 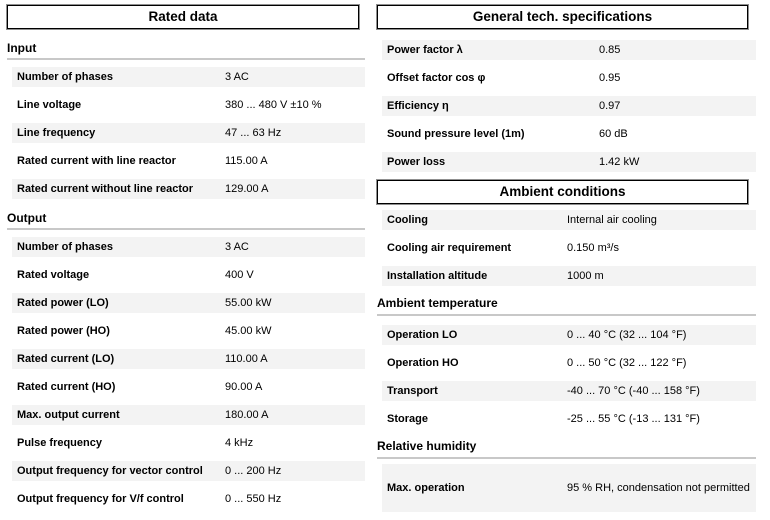 I want to click on spec-row: Cooling Internal air cooling, so click(x=569, y=220).